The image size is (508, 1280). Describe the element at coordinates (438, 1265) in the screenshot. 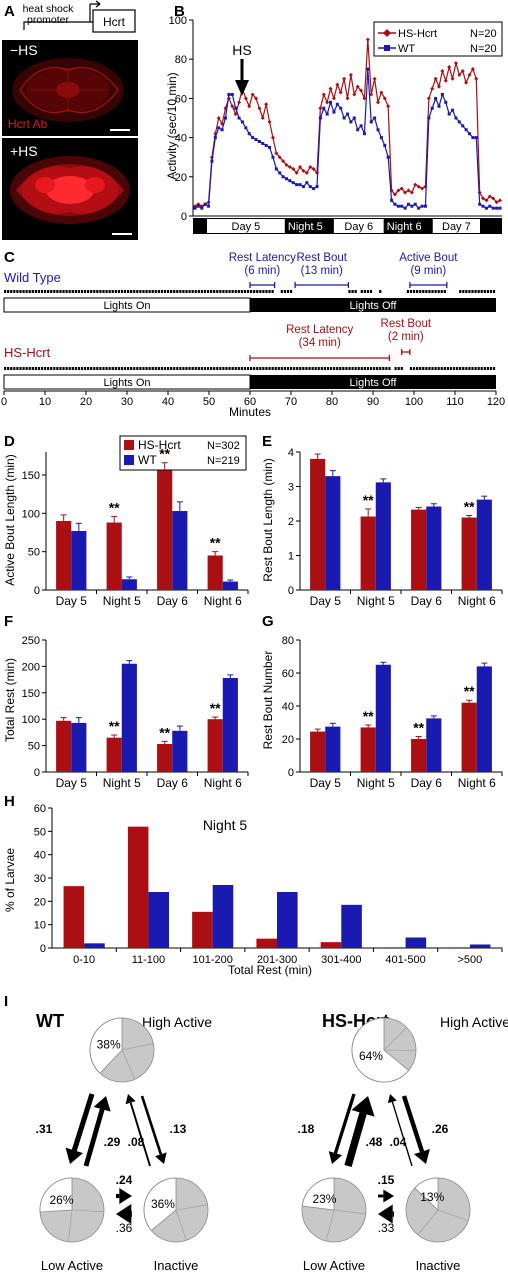

I see `hs-inactive-label: Inactive` at that location.